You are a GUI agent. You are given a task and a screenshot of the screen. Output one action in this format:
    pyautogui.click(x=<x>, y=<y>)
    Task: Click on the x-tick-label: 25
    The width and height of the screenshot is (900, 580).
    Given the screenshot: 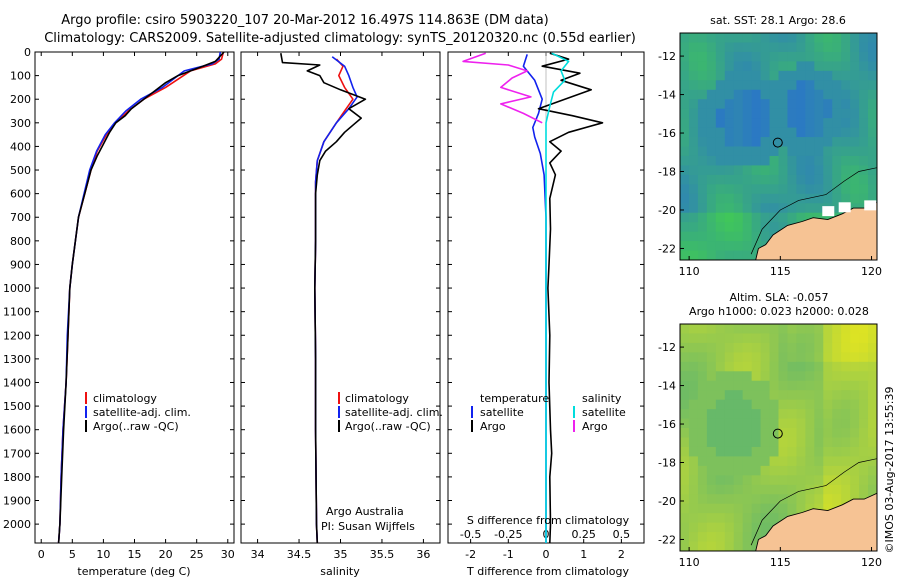 What is the action you would take?
    pyautogui.click(x=197, y=554)
    